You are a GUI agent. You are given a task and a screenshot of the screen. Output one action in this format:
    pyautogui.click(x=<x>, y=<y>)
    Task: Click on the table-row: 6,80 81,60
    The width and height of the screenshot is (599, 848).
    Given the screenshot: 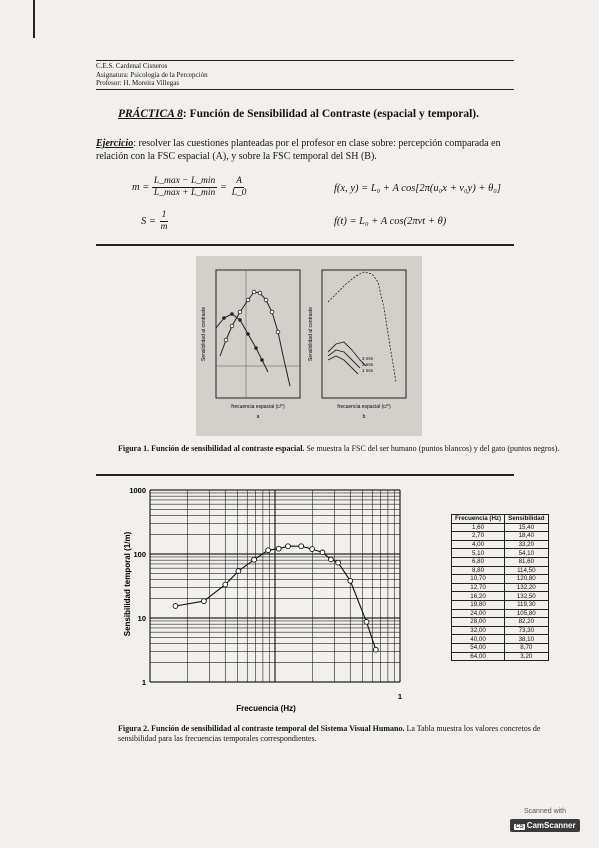 What is the action you would take?
    pyautogui.click(x=499, y=561)
    